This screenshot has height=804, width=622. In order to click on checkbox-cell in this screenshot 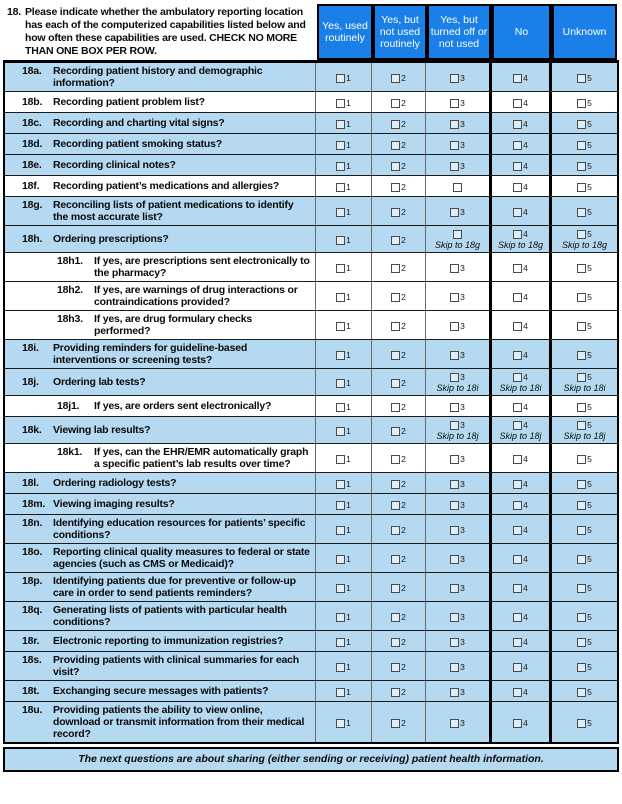, I will do `click(457, 186)`.